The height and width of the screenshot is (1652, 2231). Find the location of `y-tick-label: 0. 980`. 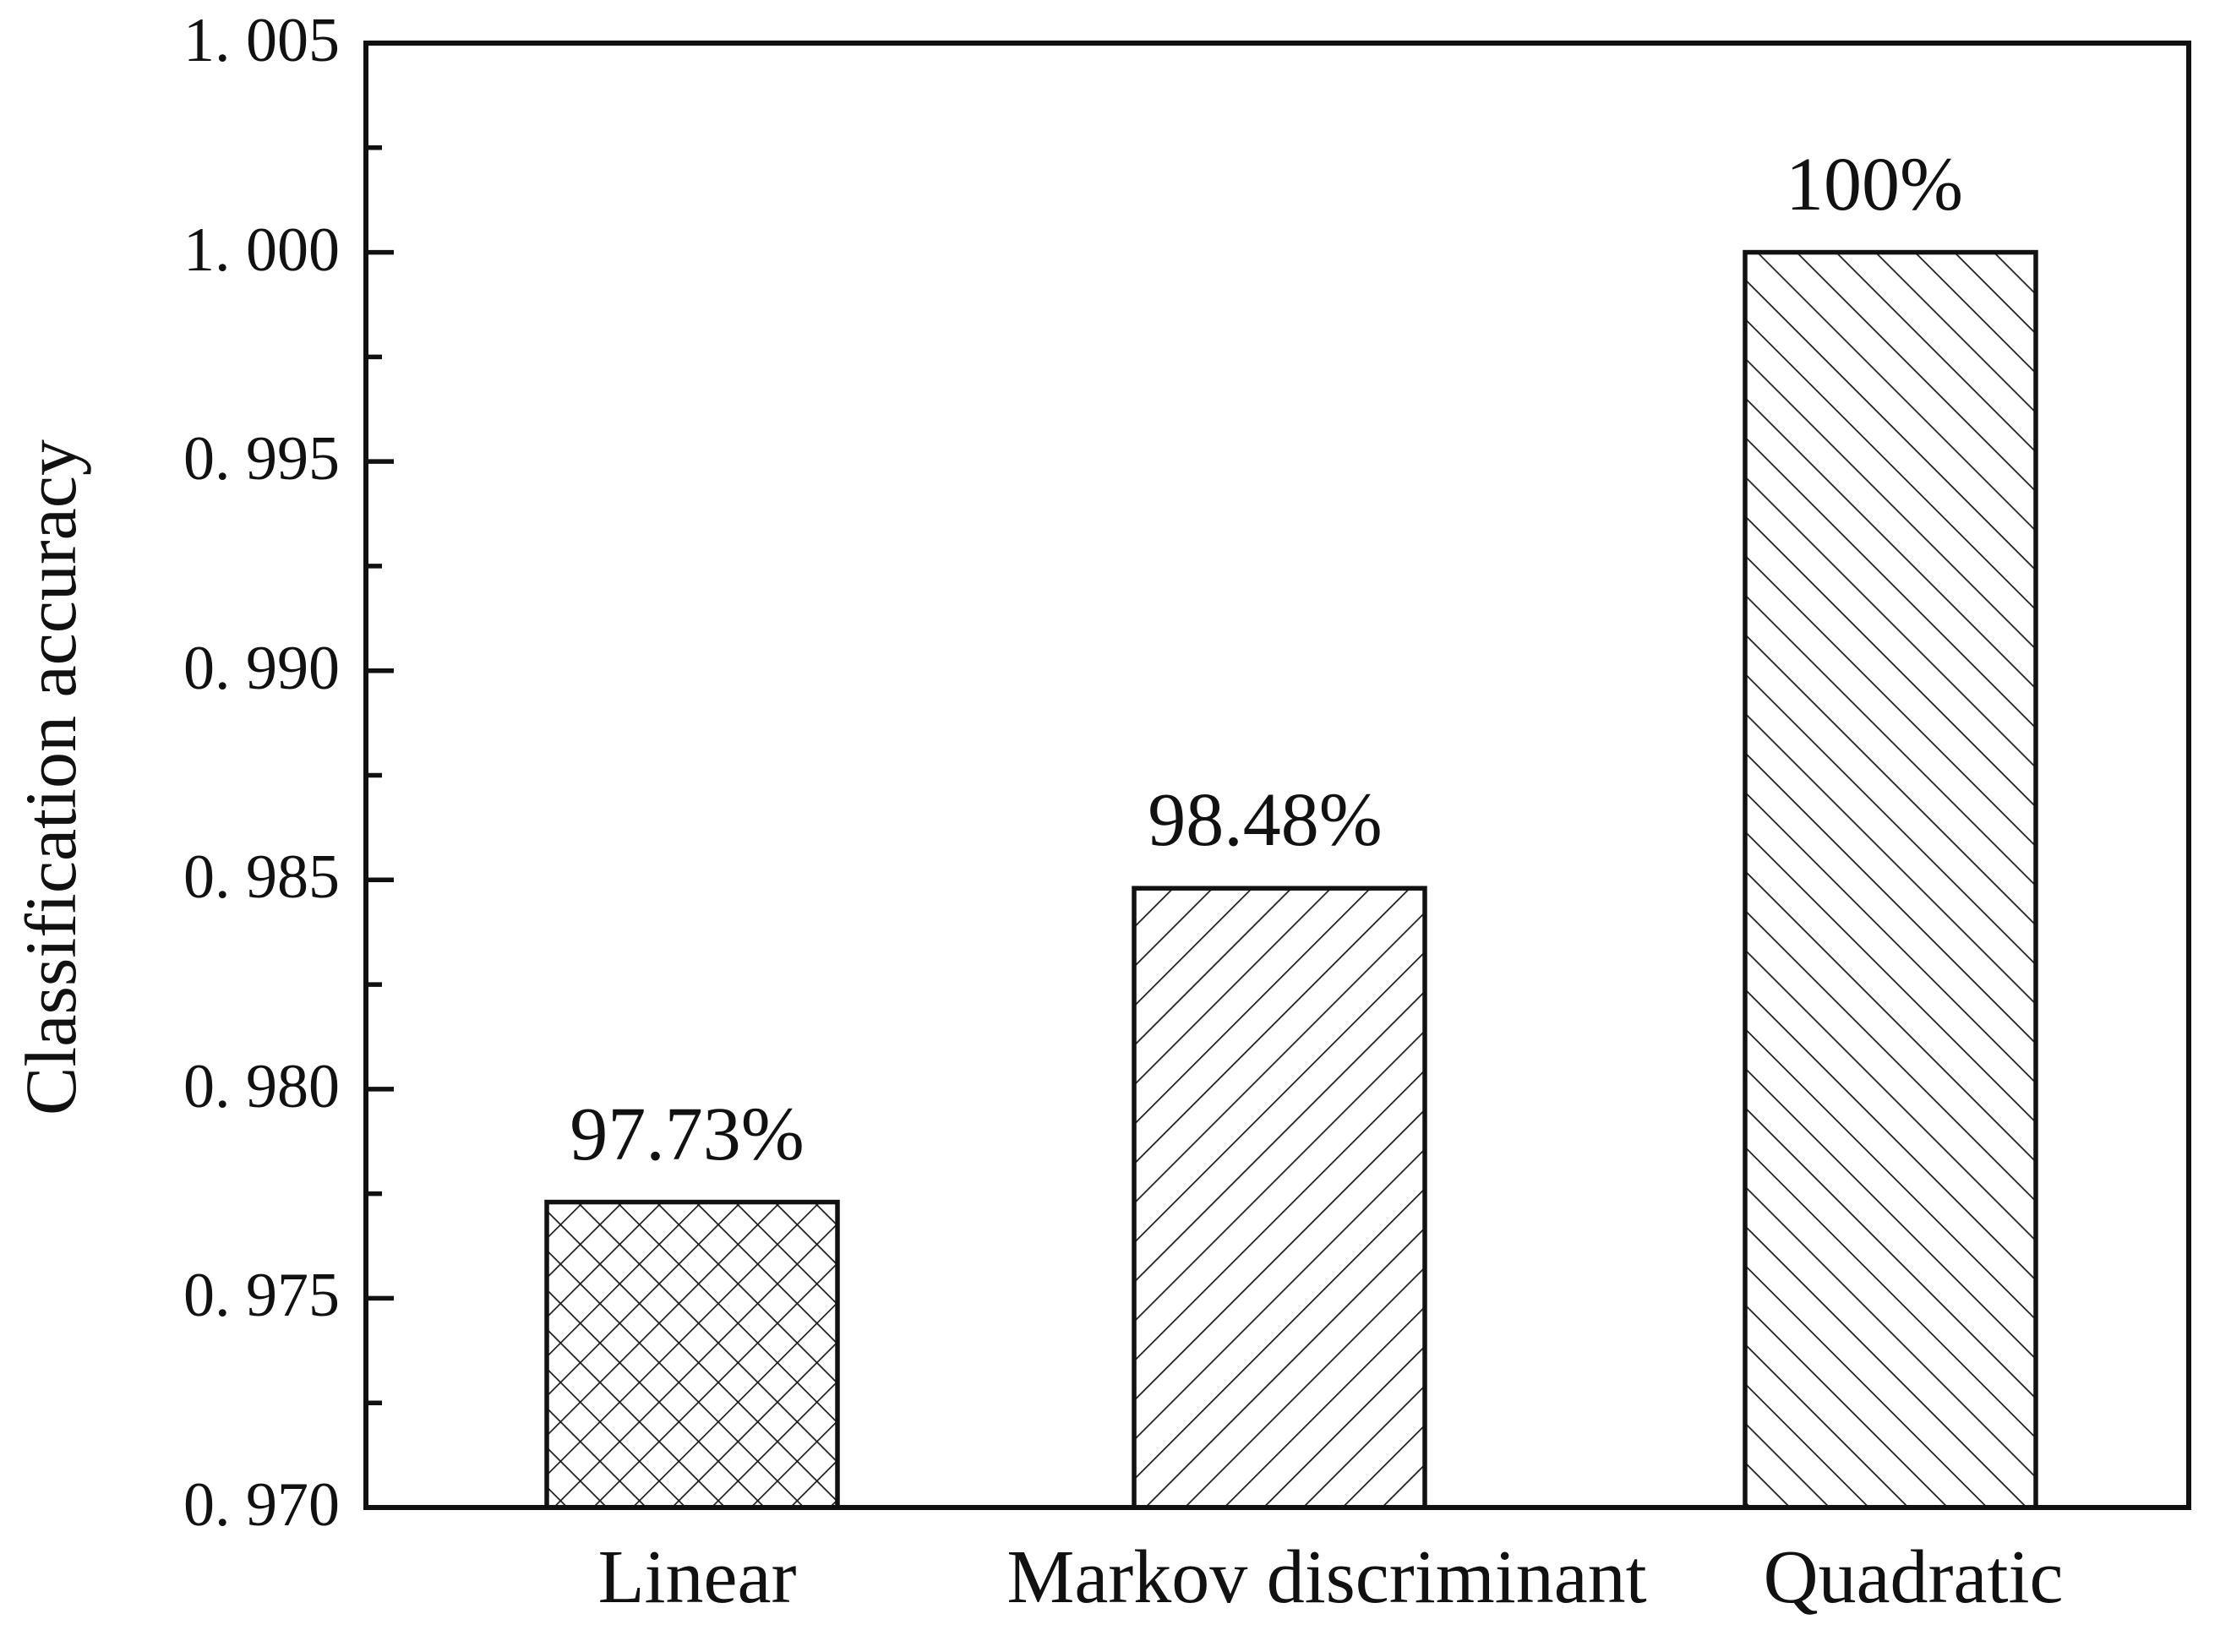

y-tick-label: 0. 980 is located at coordinates (261, 1086).